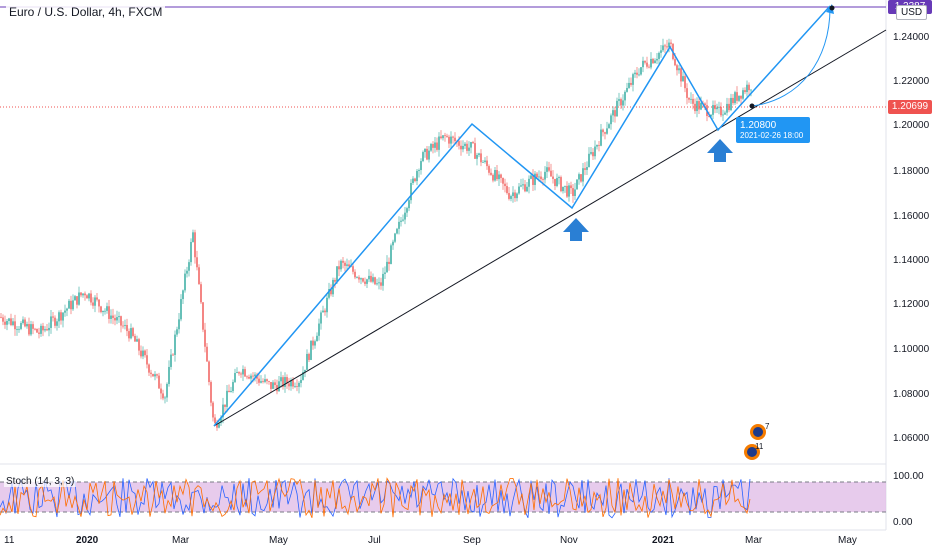 The image size is (932, 555). Describe the element at coordinates (903, 522) in the screenshot. I see `stoch-tick: 0.00` at that location.